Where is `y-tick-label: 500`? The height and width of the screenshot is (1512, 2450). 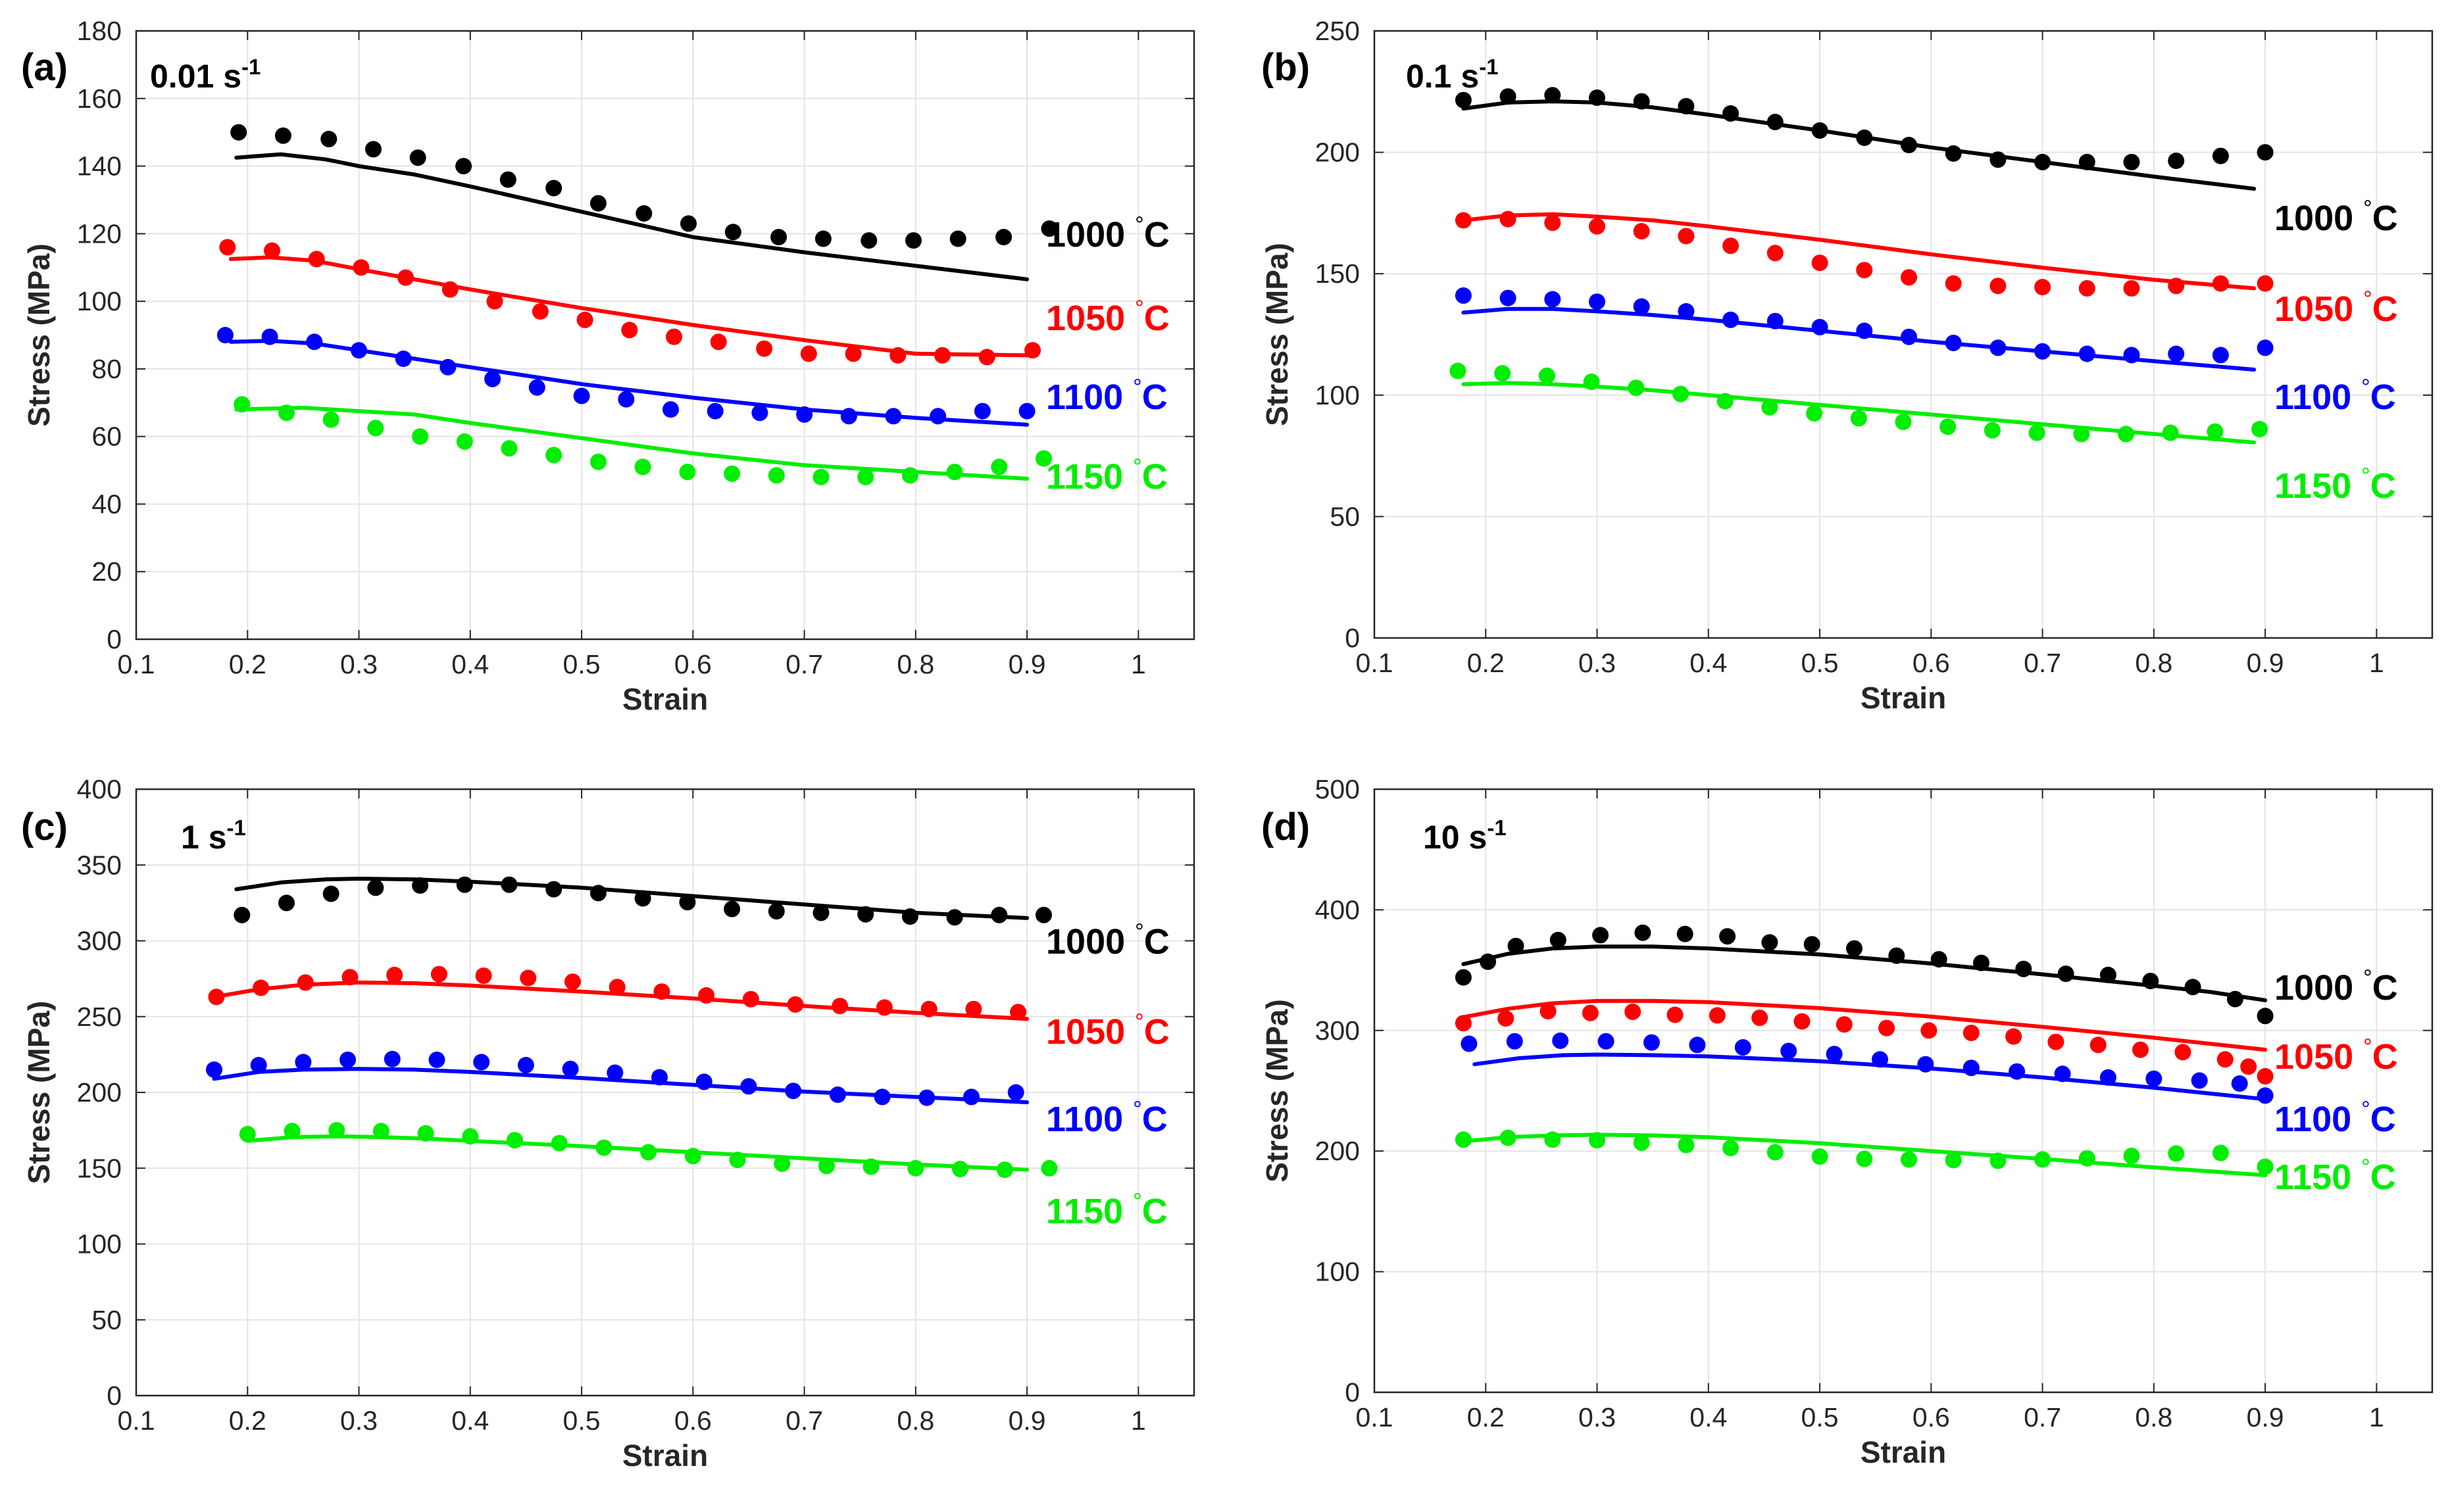 y-tick-label: 500 is located at coordinates (1337, 789).